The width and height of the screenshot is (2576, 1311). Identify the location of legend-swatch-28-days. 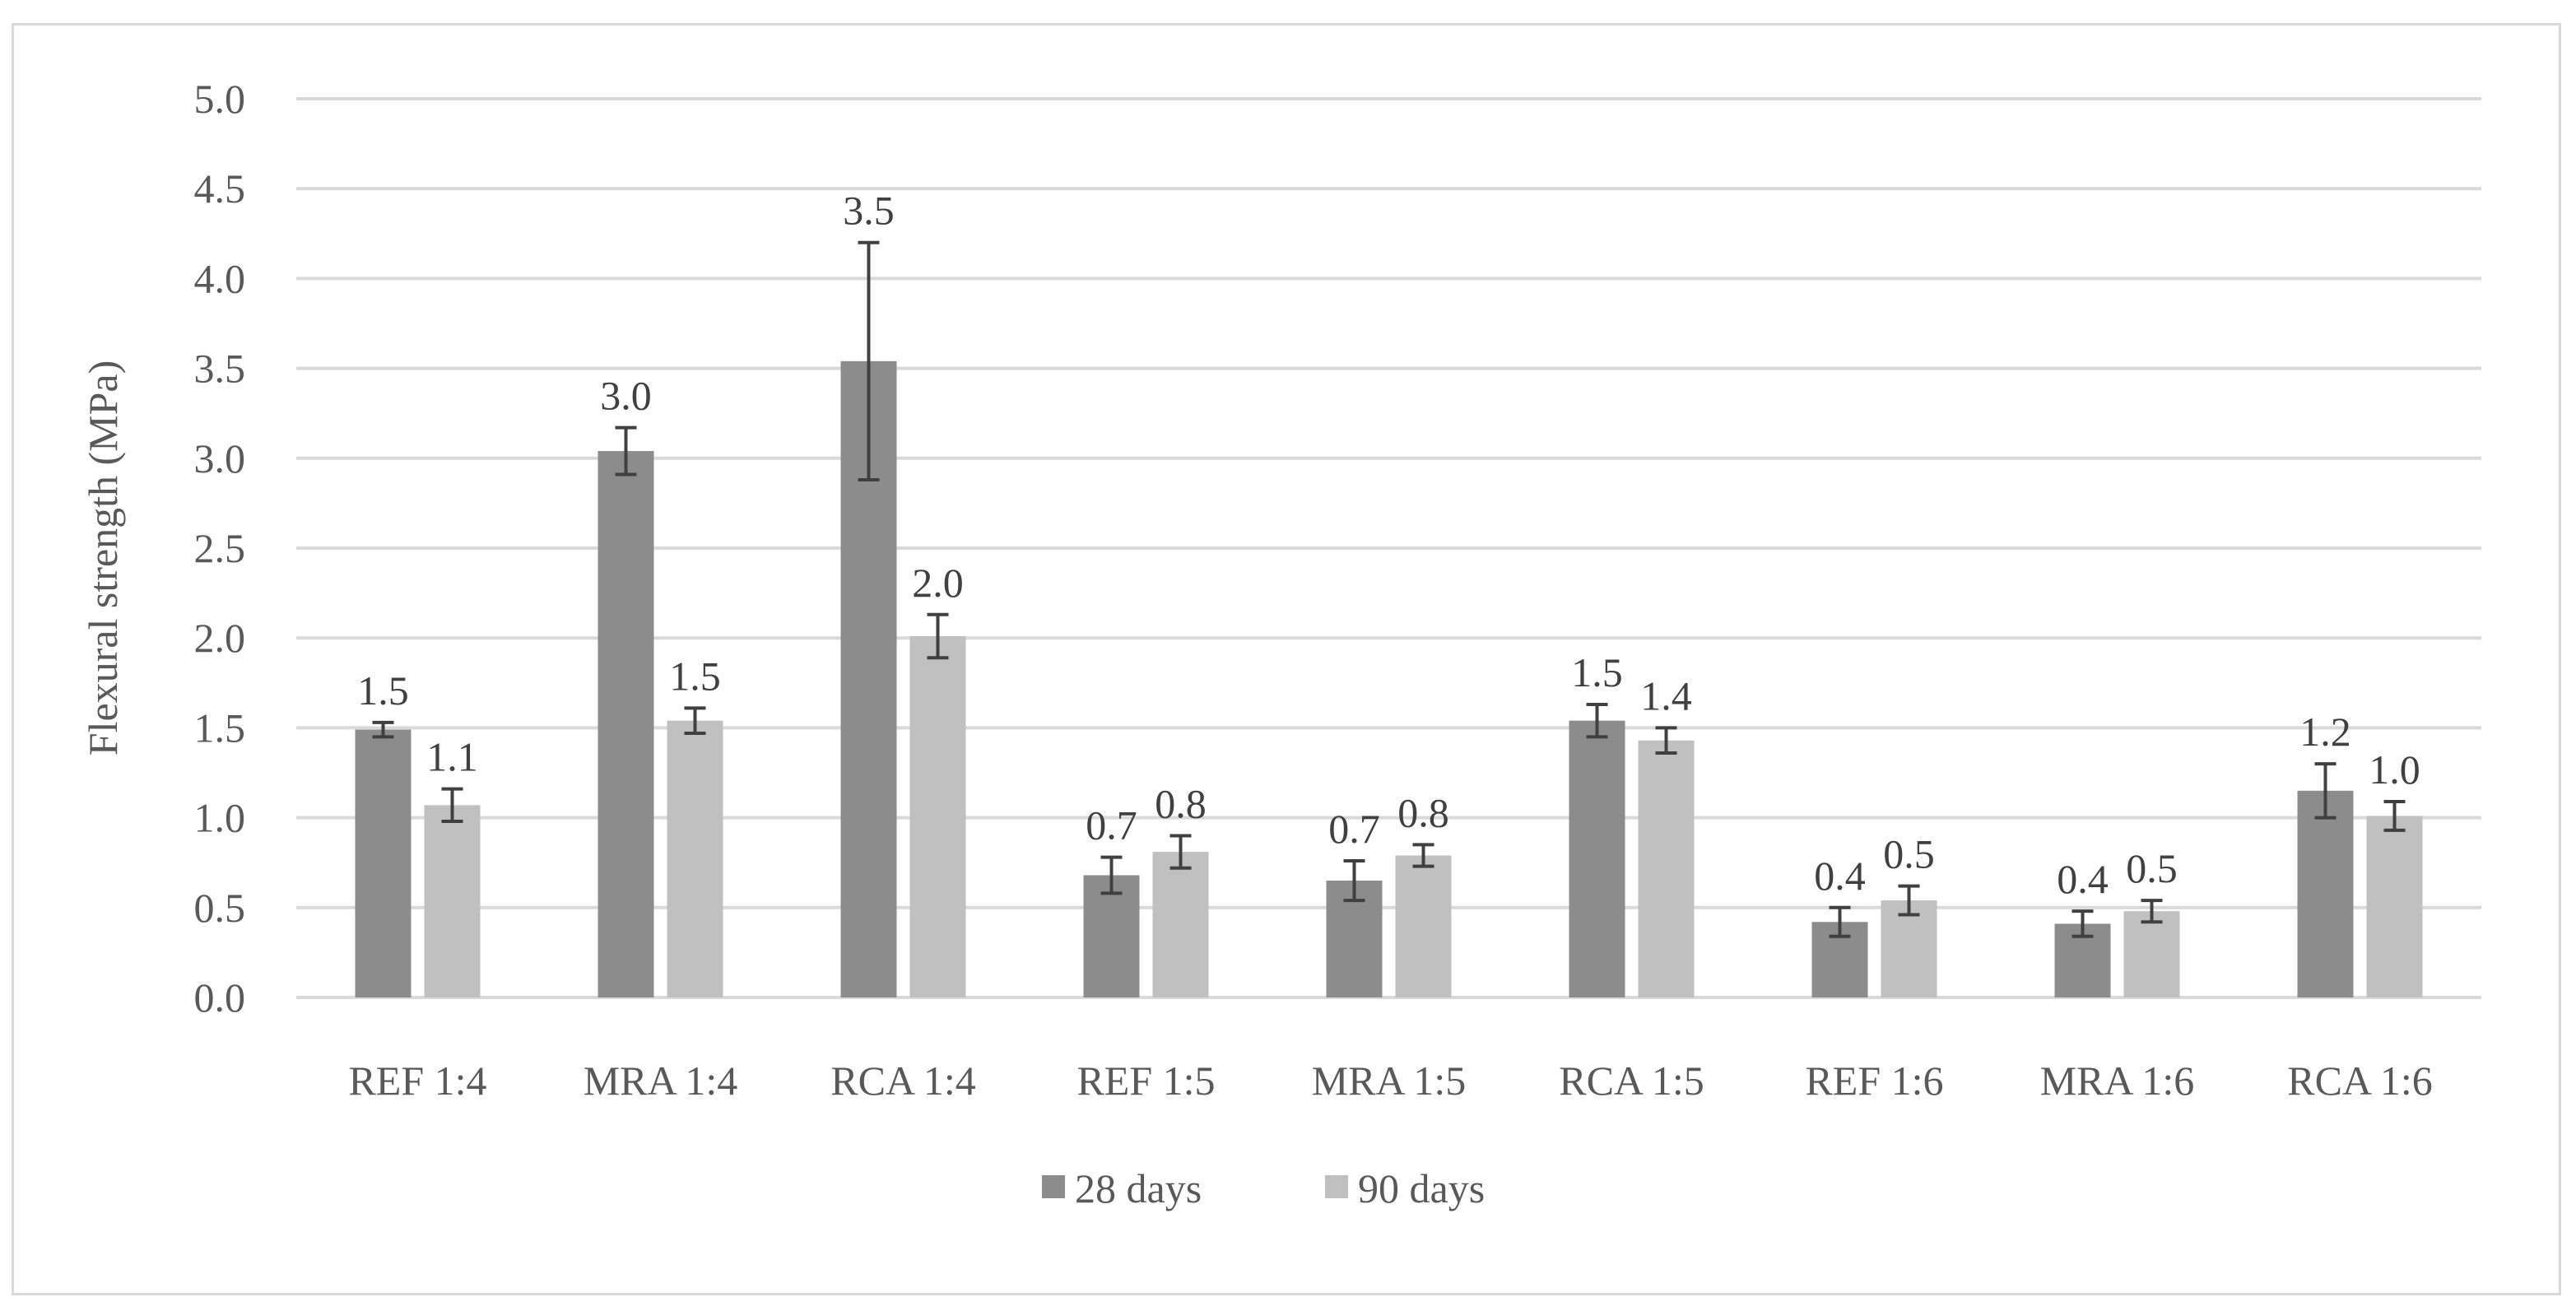
(1053, 1186).